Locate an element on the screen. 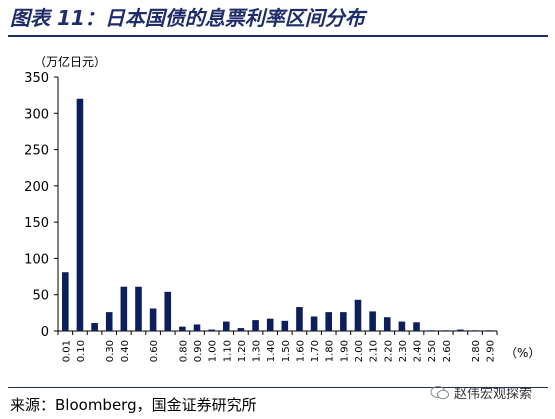 The width and height of the screenshot is (555, 419). x-tick-label: 0.60 is located at coordinates (154, 351).